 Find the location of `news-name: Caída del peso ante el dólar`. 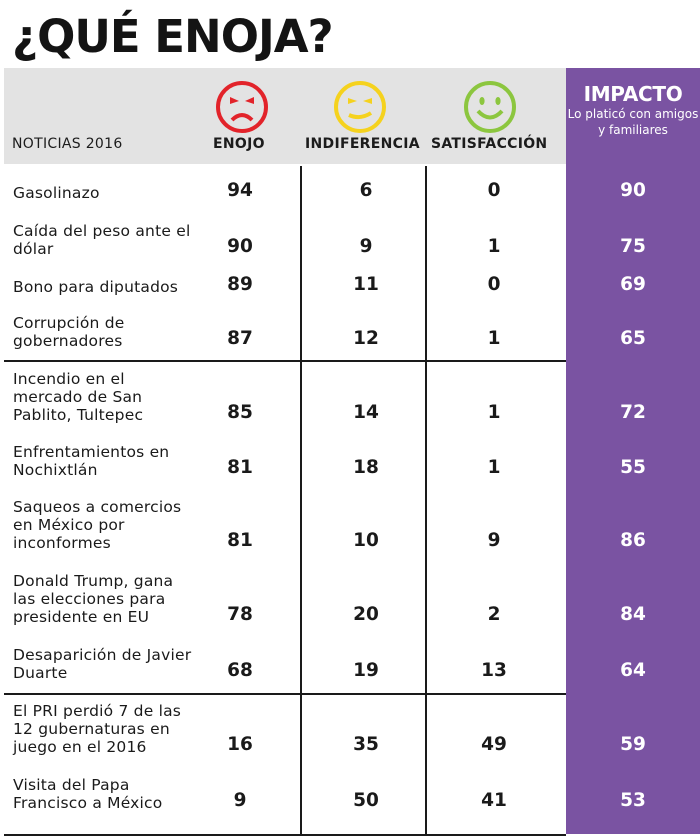

news-name: Caída del peso ante el dólar is located at coordinates (102, 240).